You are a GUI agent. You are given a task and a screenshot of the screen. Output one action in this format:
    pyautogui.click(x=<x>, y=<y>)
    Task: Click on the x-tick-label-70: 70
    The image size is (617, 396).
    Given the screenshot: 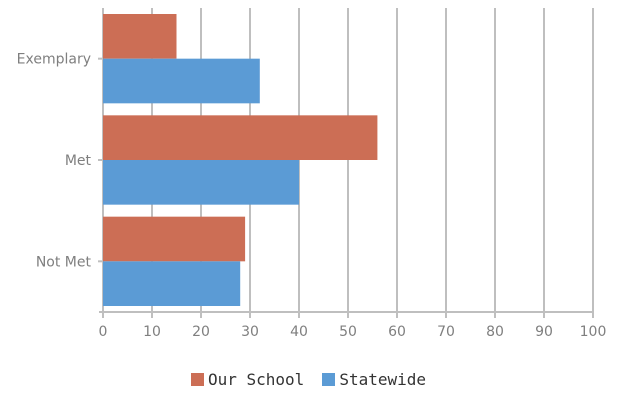 What is the action you would take?
    pyautogui.click(x=446, y=332)
    